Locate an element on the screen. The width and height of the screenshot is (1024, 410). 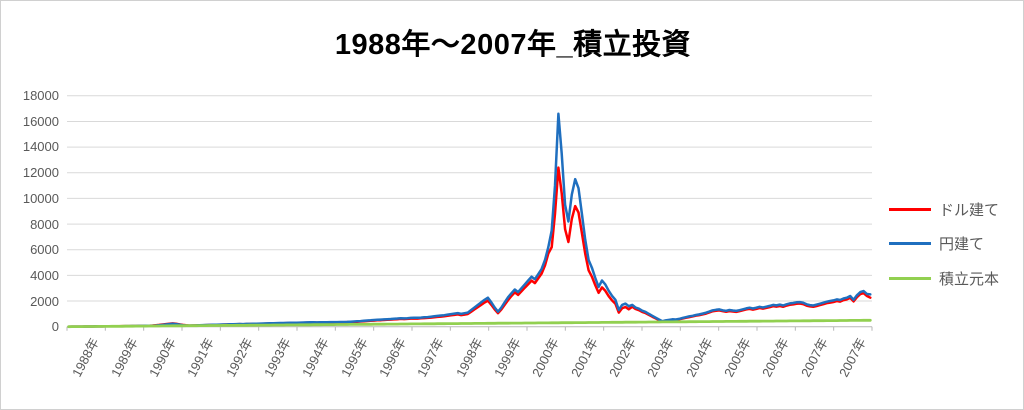
y-axis-label: 18000 is located at coordinates (40, 95).